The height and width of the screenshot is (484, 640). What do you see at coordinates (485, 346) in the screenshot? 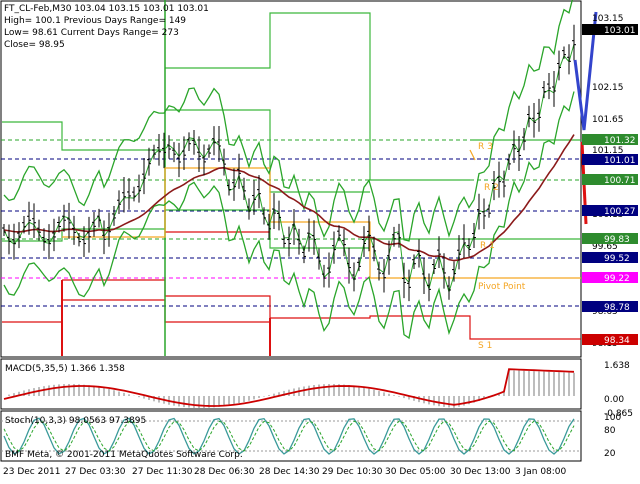
I see `label-s1: S 1` at bounding box center [485, 346].